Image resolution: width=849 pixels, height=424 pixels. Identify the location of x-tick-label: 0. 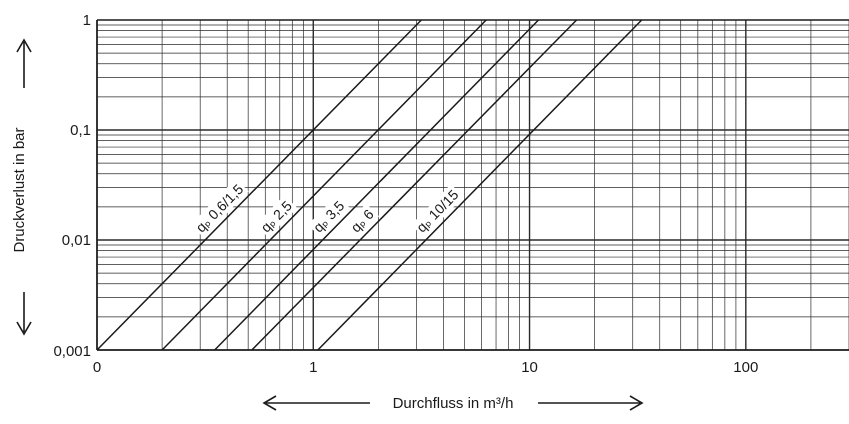
(97, 367).